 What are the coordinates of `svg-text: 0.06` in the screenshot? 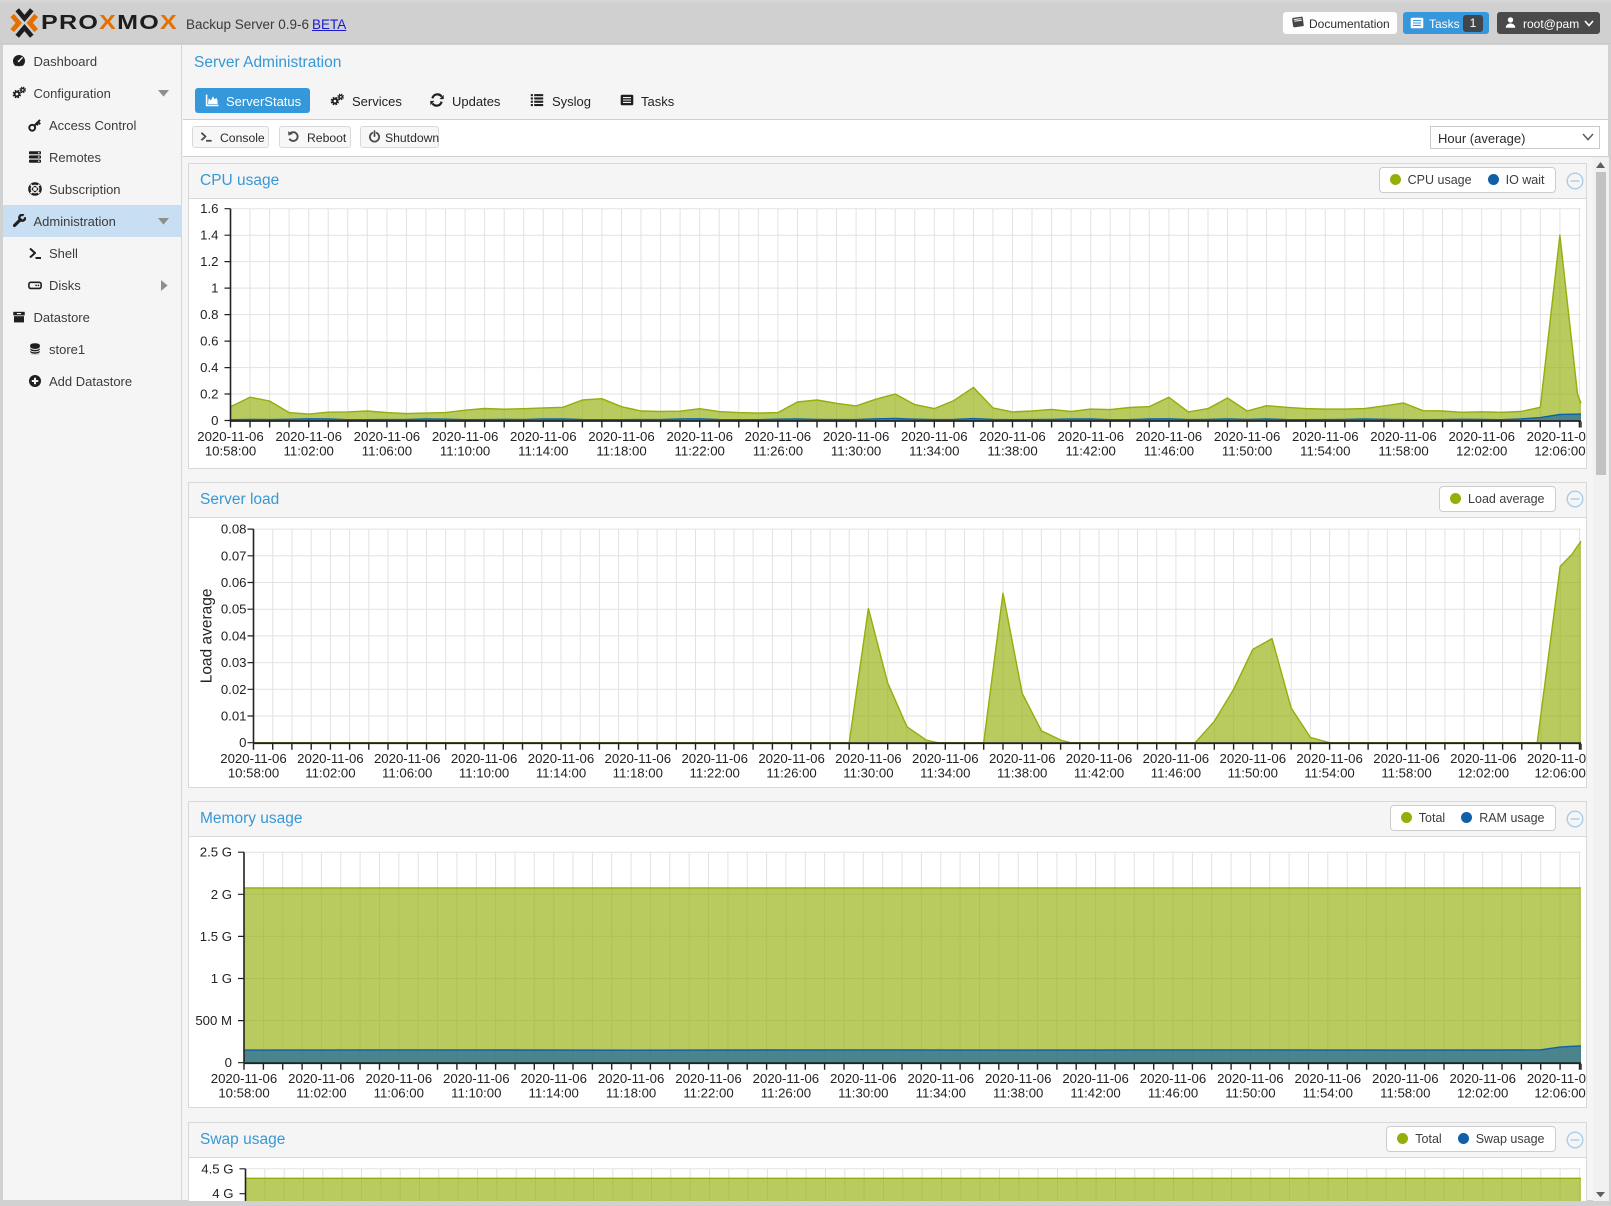 It's located at (234, 582).